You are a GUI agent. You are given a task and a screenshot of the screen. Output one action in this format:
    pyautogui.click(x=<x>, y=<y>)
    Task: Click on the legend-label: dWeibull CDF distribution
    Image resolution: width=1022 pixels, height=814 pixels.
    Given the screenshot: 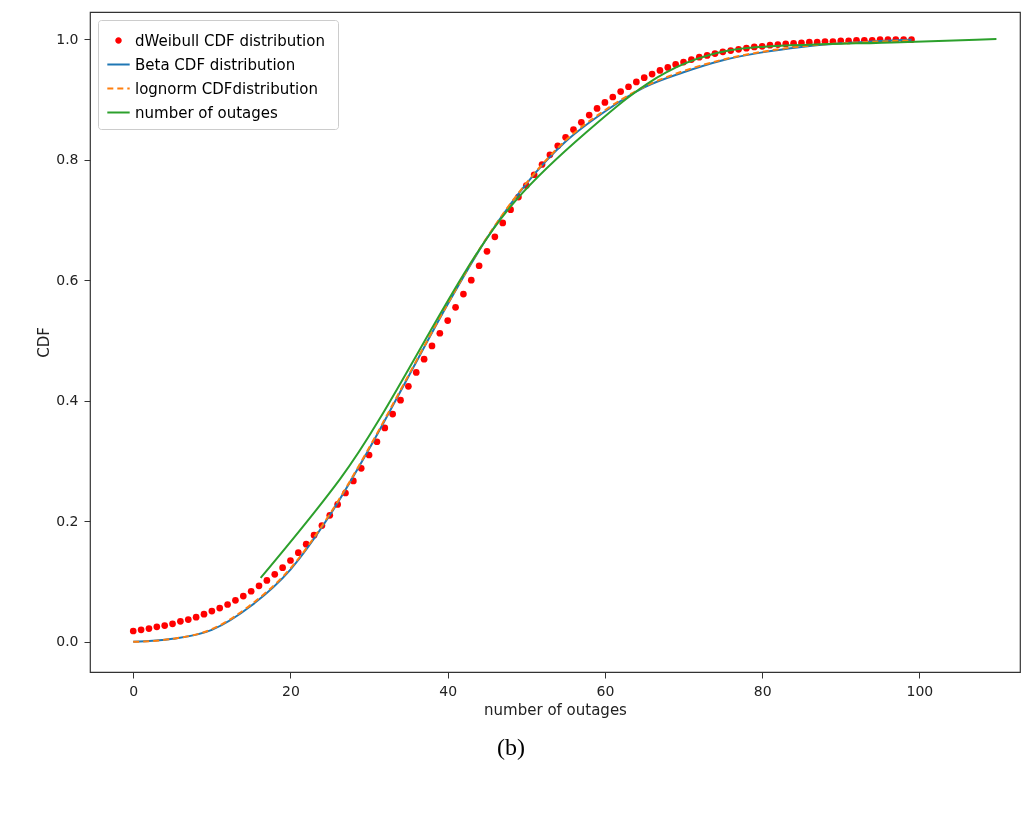 What is the action you would take?
    pyautogui.click(x=230, y=40)
    